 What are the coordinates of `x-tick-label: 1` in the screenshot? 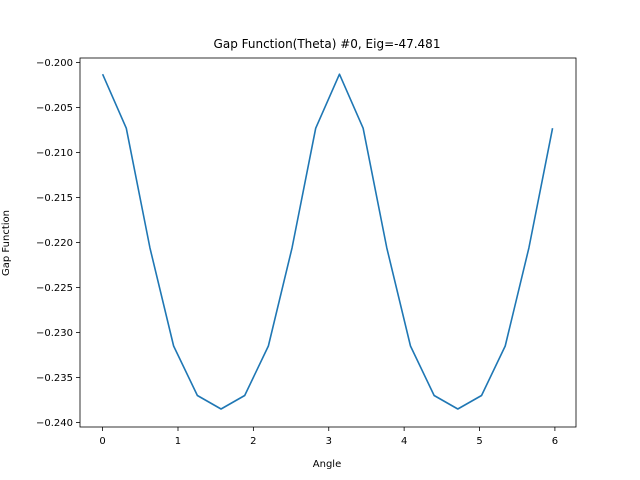 It's located at (178, 441).